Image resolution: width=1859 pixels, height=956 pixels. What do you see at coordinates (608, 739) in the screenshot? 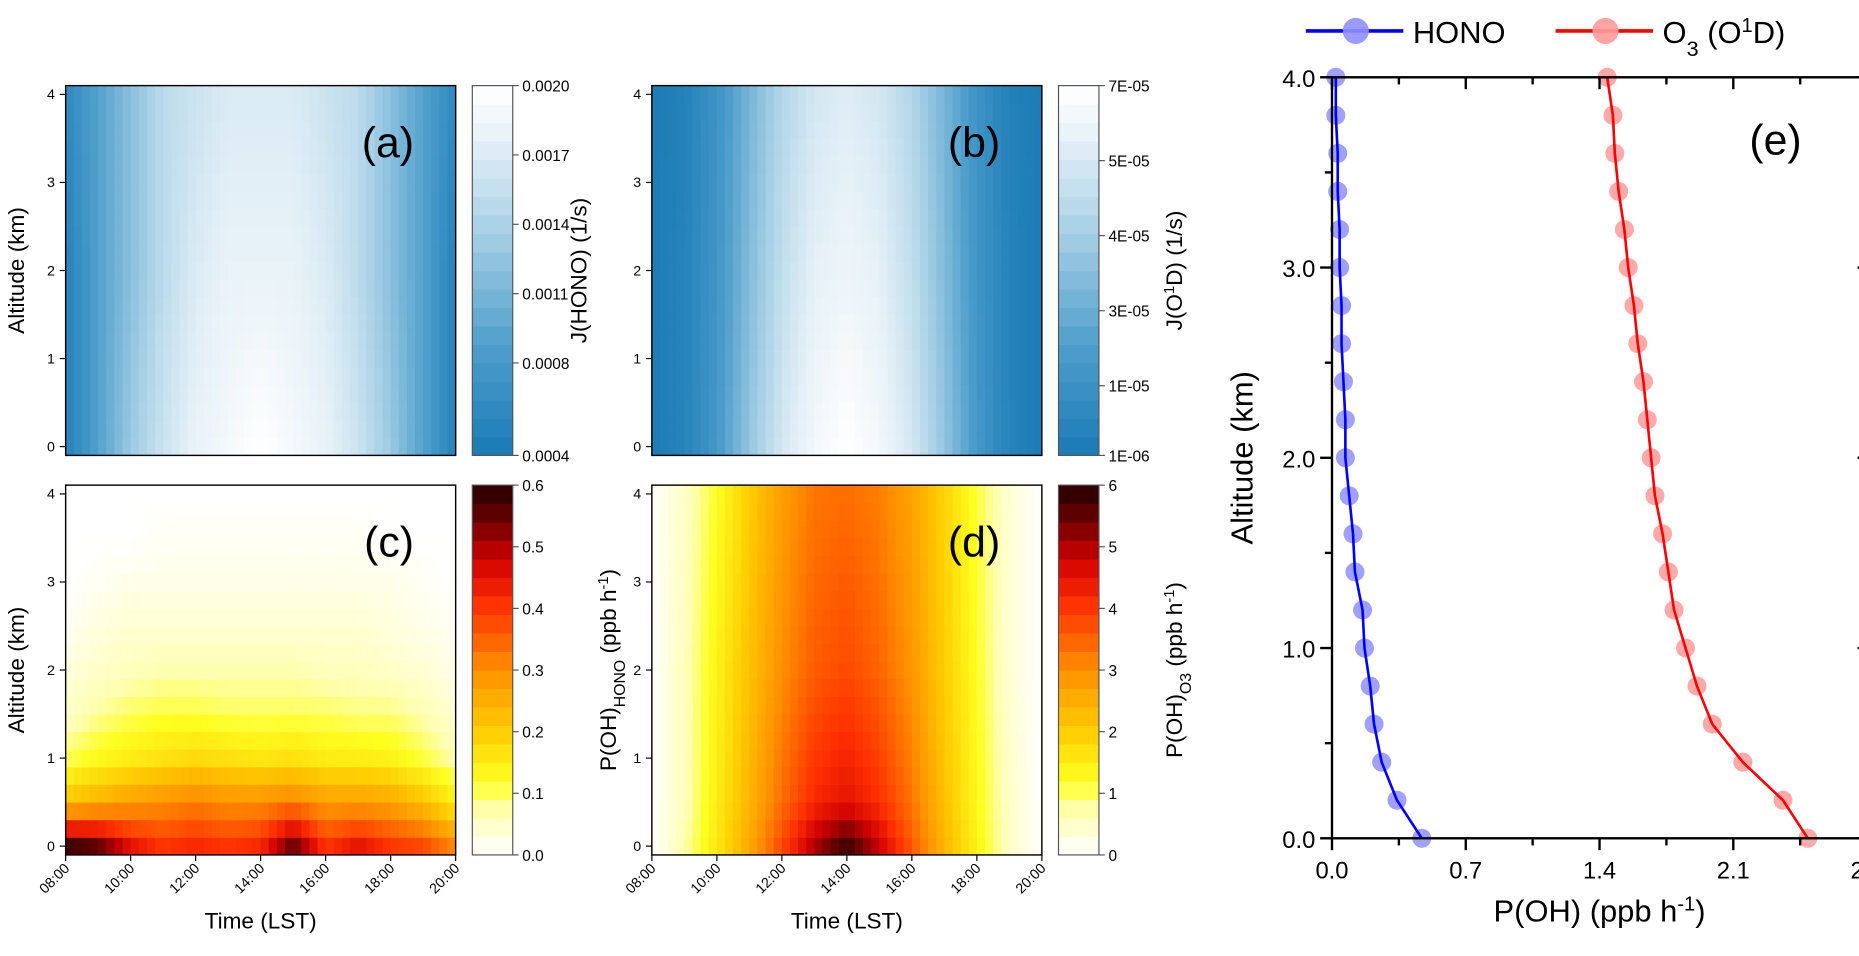
I see `label-part: P(OH)` at bounding box center [608, 739].